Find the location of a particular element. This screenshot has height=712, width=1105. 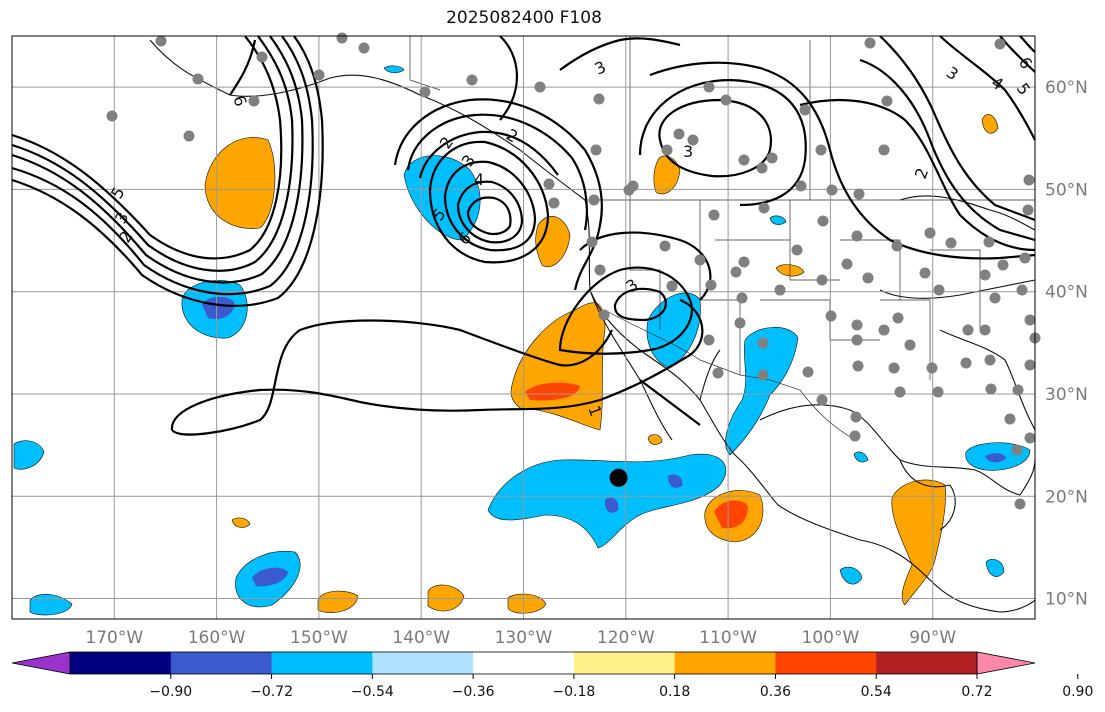

storm-center-marker is located at coordinates (618, 477).